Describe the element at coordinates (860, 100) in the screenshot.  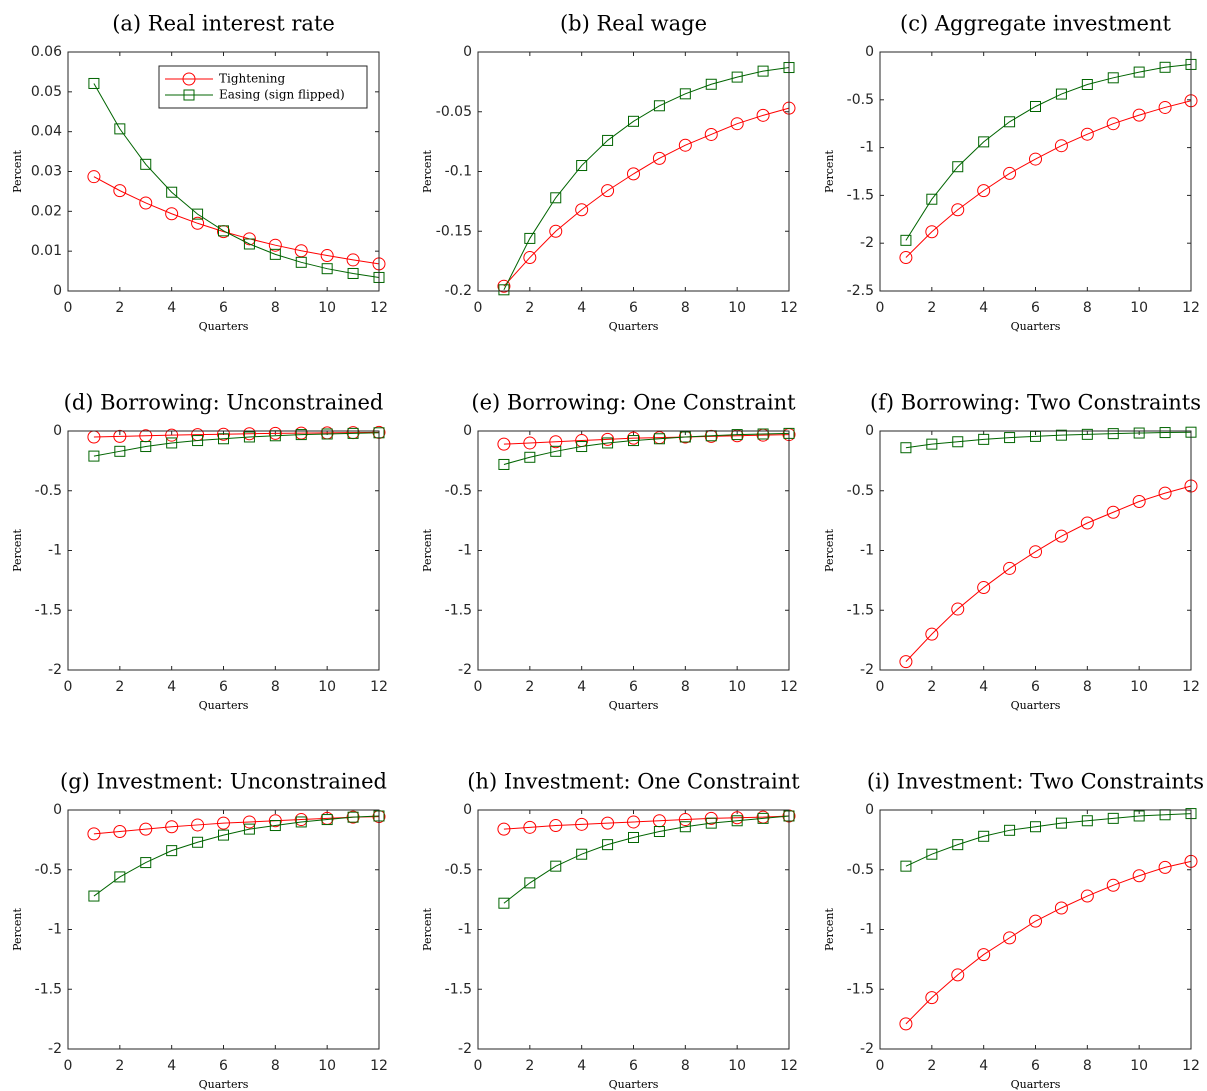
I see `y-tick-label: -0.5` at that location.